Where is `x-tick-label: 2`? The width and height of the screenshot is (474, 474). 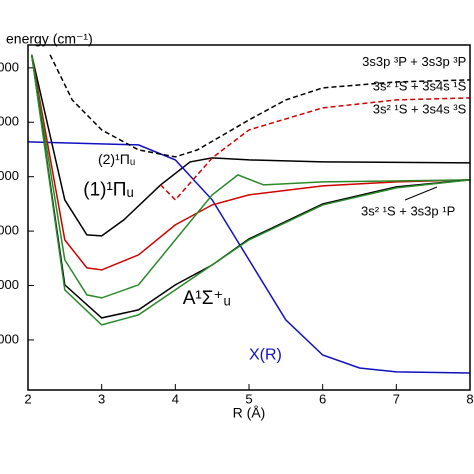 x-tick-label: 2 is located at coordinates (27, 398).